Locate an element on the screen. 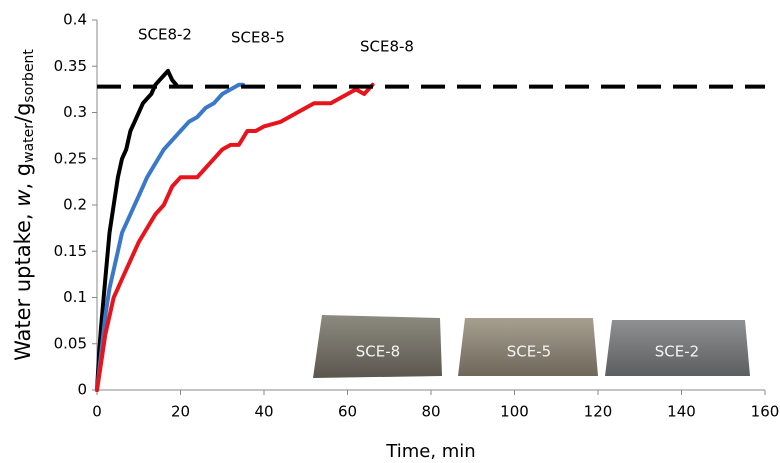 The image size is (780, 463). y-label-part: , g is located at coordinates (23, 176).